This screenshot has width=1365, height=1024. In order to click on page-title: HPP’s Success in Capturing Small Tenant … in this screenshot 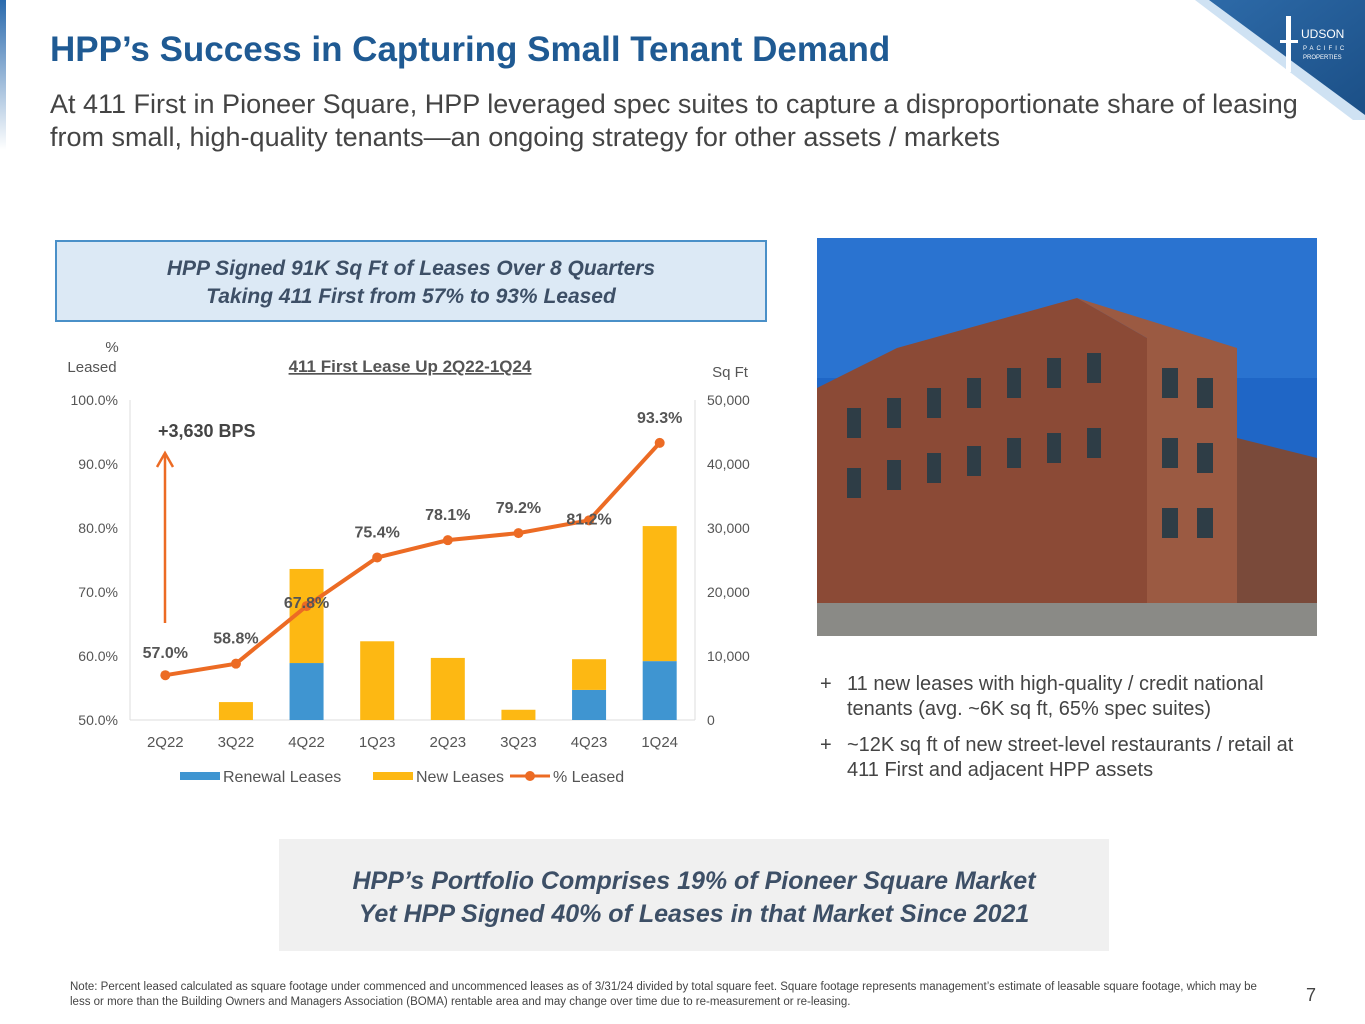, I will do `click(470, 49)`.